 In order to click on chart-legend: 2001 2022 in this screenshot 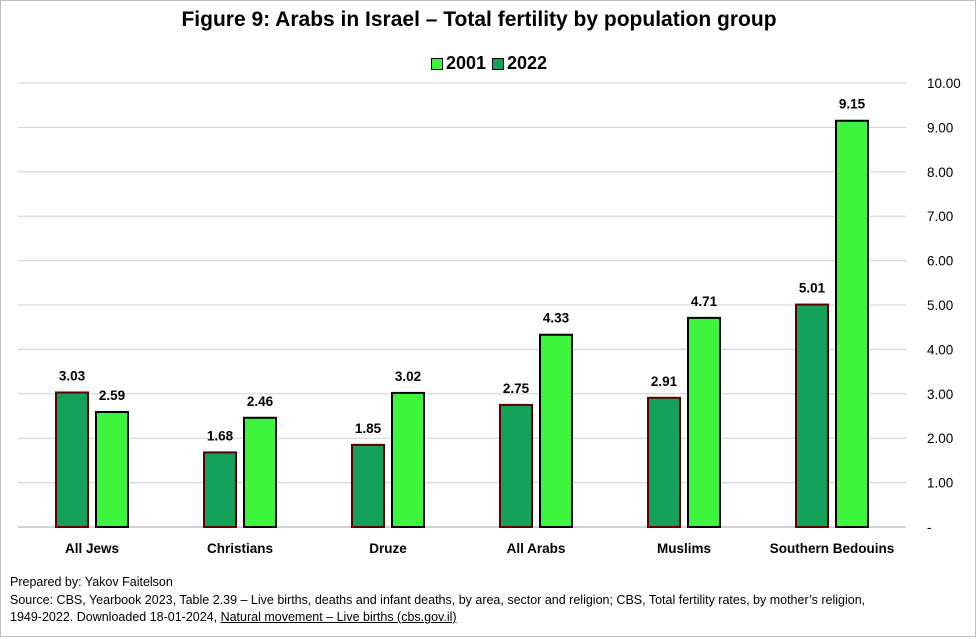, I will do `click(489, 64)`.